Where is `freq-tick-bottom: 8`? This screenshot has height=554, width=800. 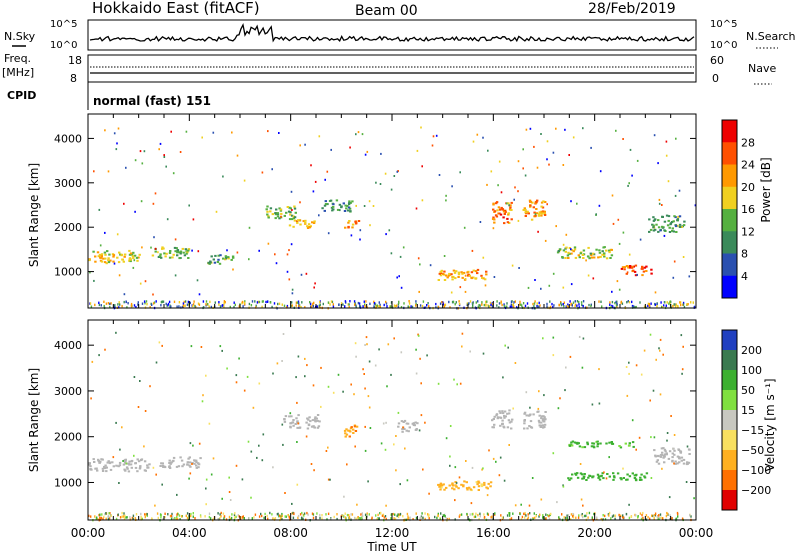
freq-tick-bottom: 8 is located at coordinates (73, 78).